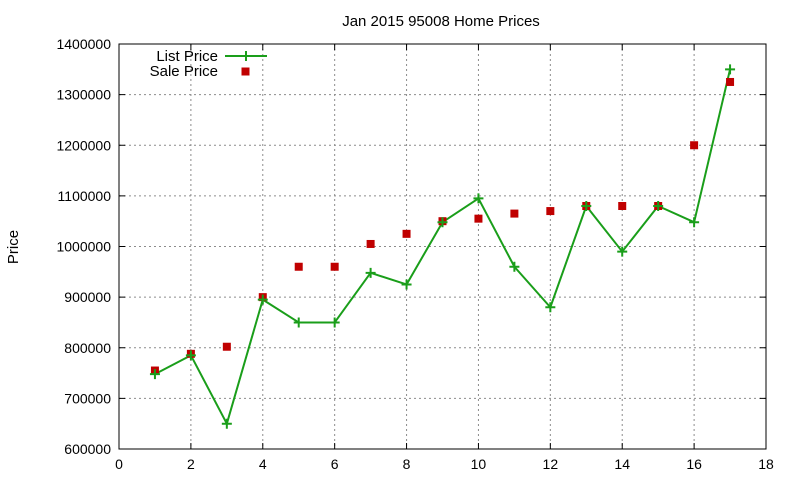 The height and width of the screenshot is (480, 800). Describe the element at coordinates (119, 464) in the screenshot. I see `x-tick-label: 0` at that location.